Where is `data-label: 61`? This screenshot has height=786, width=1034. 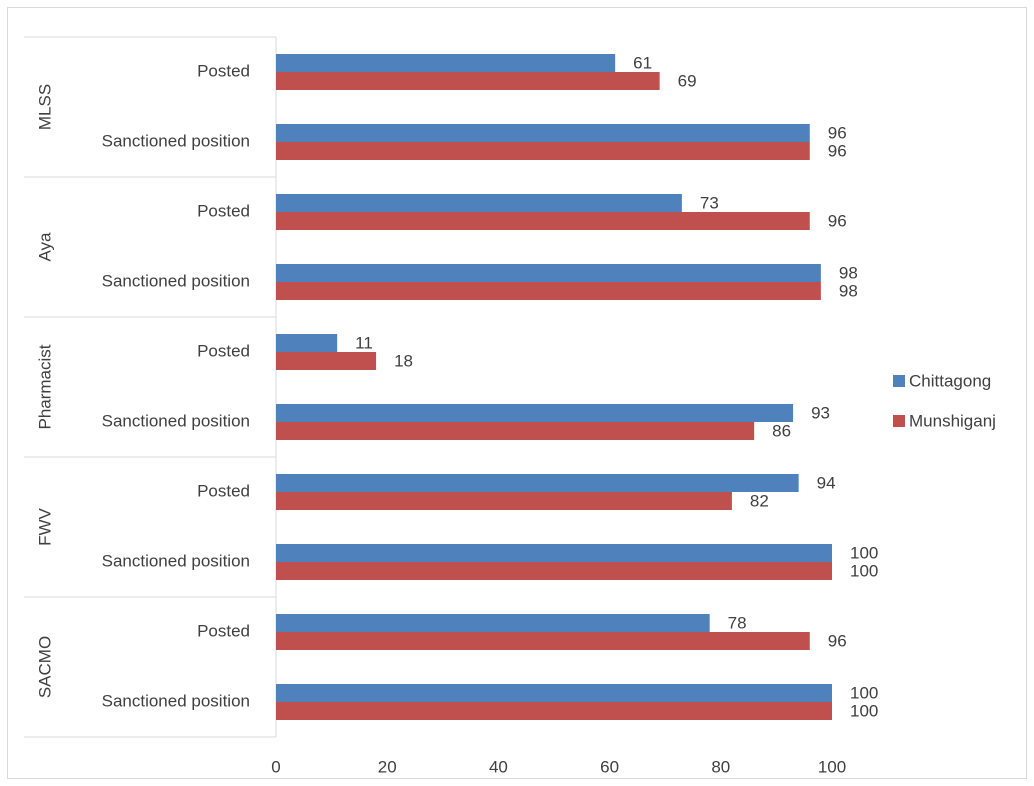 data-label: 61 is located at coordinates (642, 62).